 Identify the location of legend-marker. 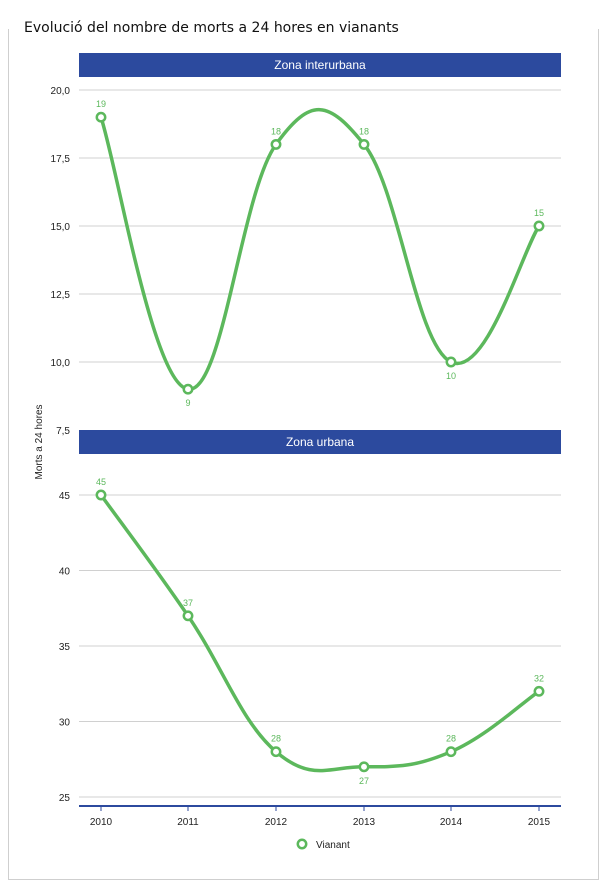
(302, 844).